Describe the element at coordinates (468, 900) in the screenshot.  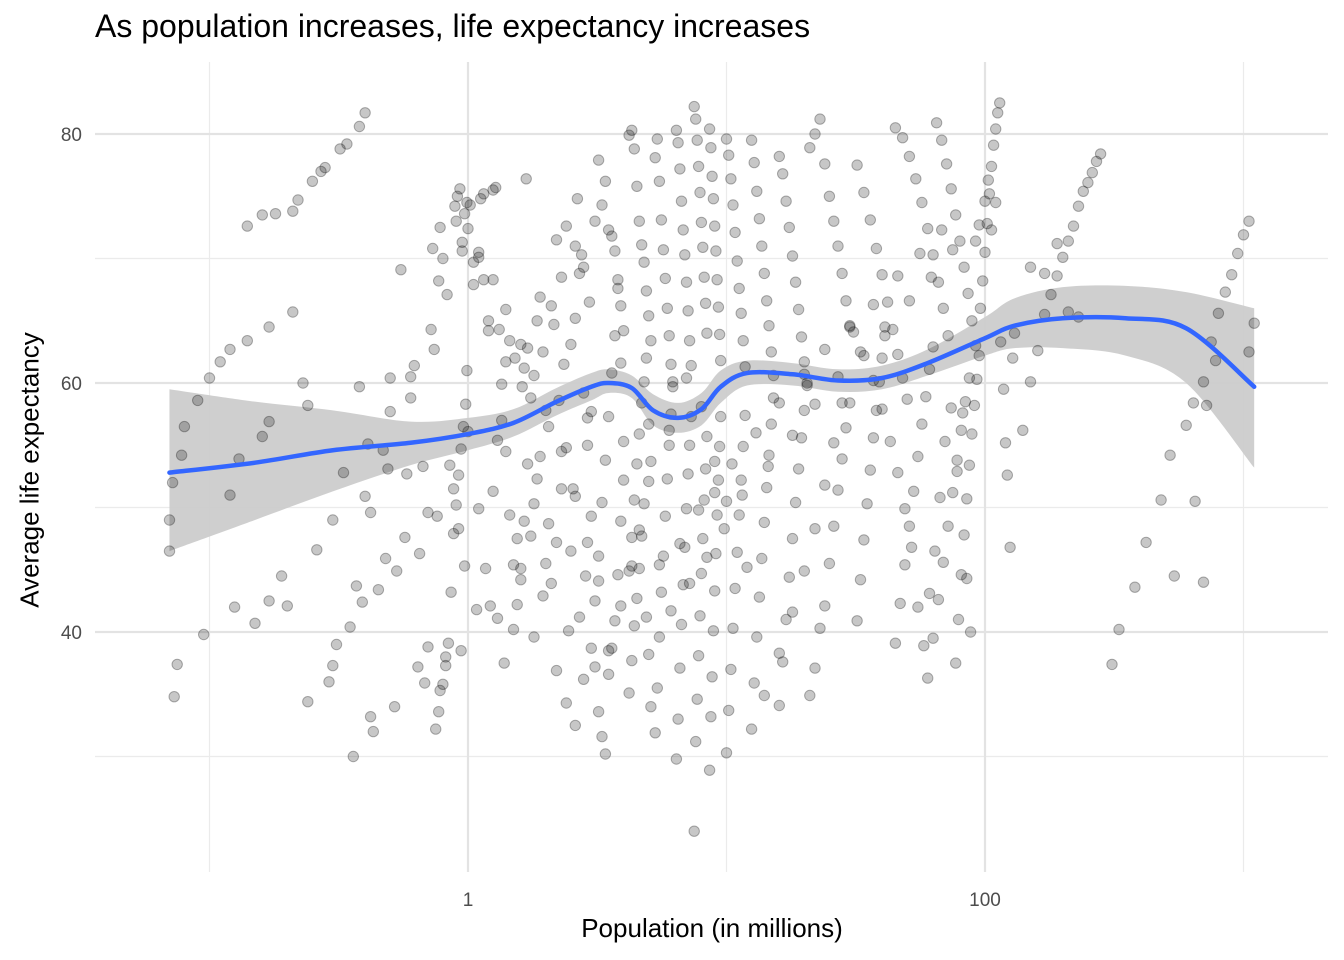
I see `x-tick-label: 1` at that location.